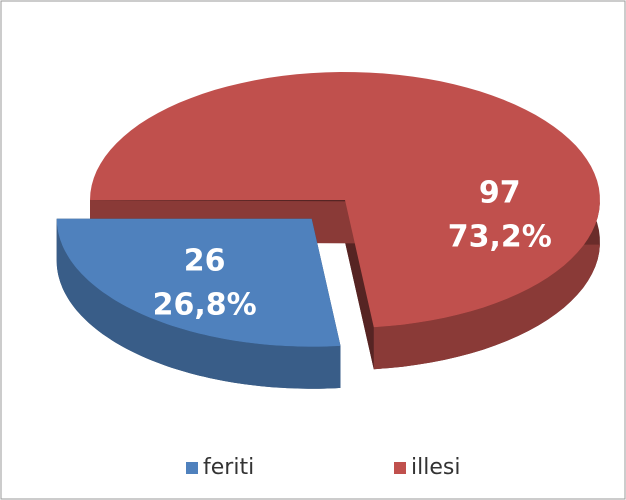 This screenshot has width=626, height=500. What do you see at coordinates (500, 193) in the screenshot?
I see `value-label: 97` at bounding box center [500, 193].